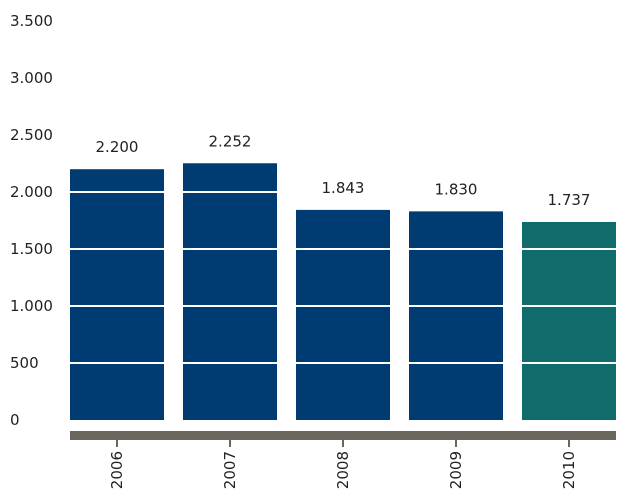 This screenshot has height=492, width=623. I want to click on x-tick-label: 2009, so click(456, 470).